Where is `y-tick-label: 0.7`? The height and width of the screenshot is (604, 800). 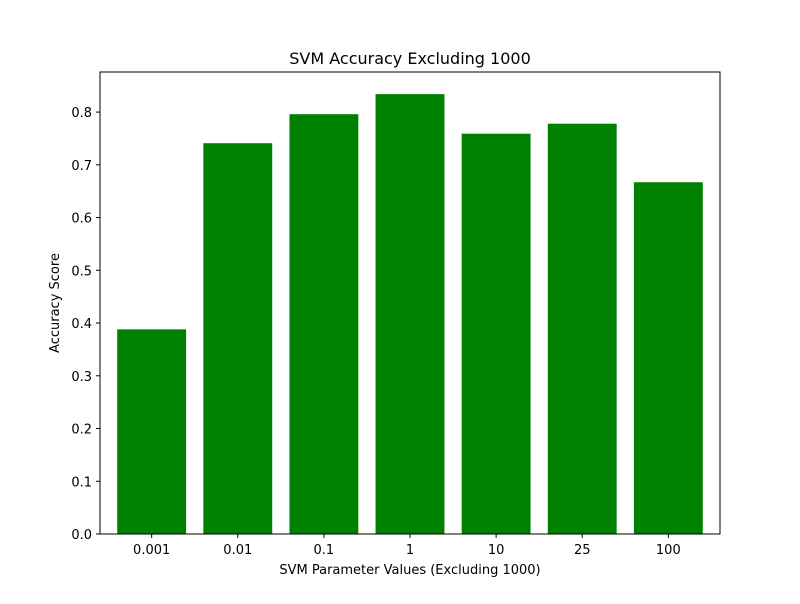
y-tick-label: 0.7 is located at coordinates (81, 166).